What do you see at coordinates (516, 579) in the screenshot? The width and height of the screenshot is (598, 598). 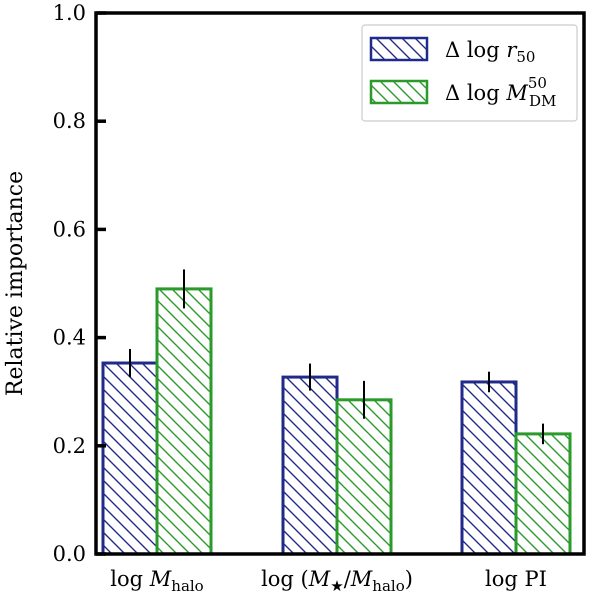 I see `x-category-label: log PI` at bounding box center [516, 579].